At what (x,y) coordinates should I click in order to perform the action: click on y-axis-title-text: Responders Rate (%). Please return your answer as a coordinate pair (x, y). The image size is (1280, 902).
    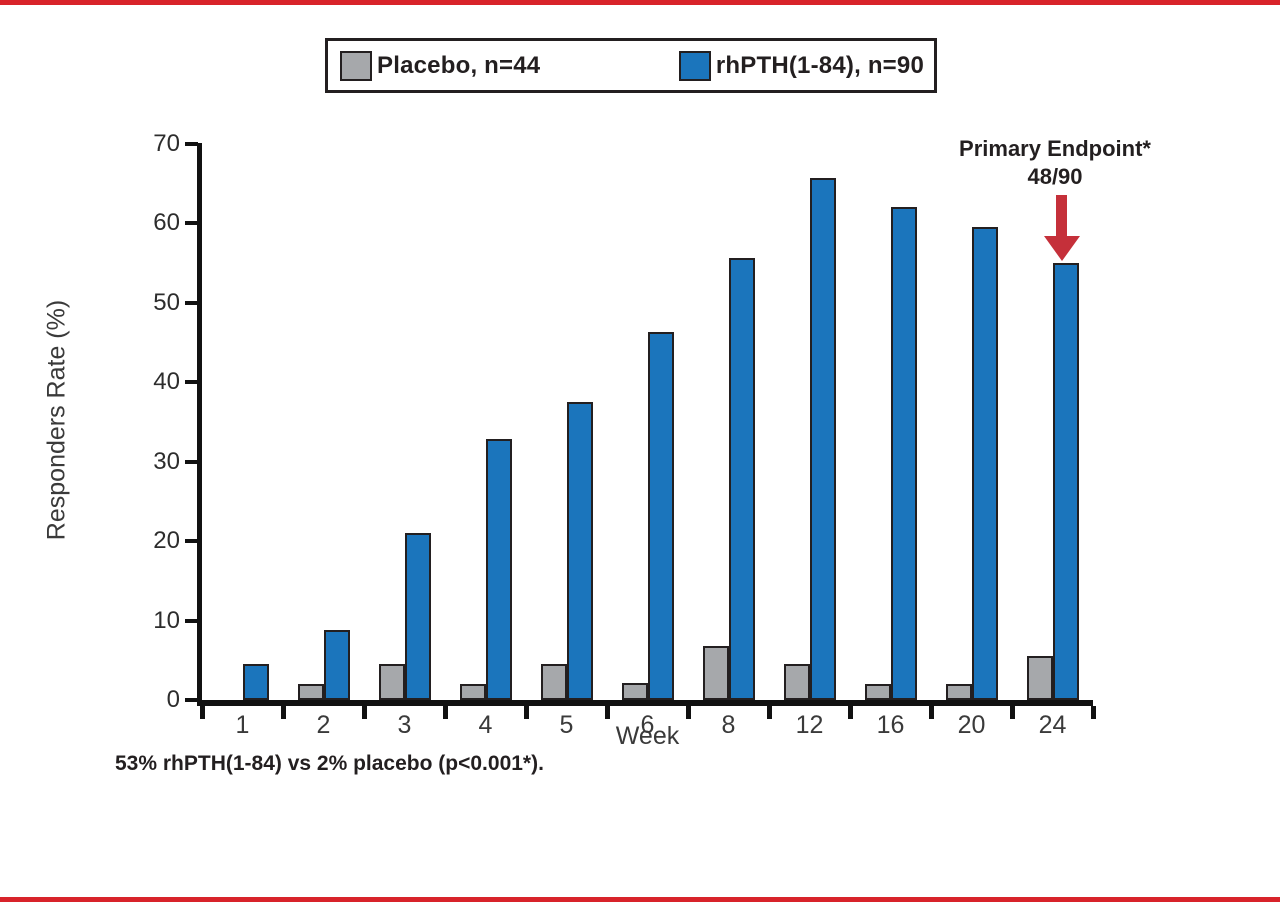
    Looking at the image, I should click on (56, 420).